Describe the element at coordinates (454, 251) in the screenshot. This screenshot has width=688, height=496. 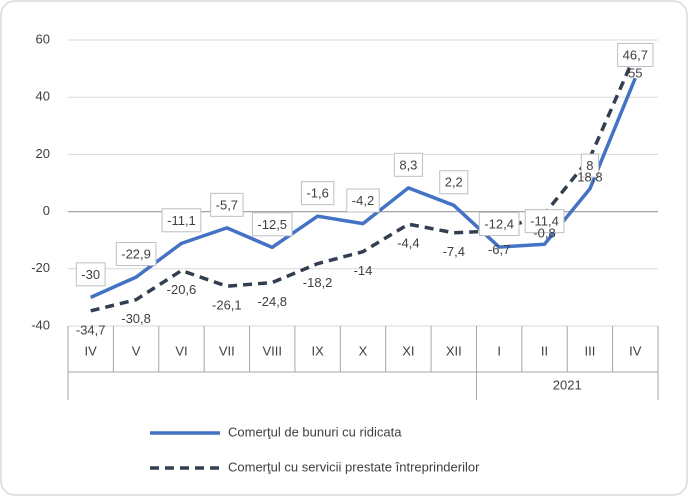
I see `data-label: -7,4` at that location.